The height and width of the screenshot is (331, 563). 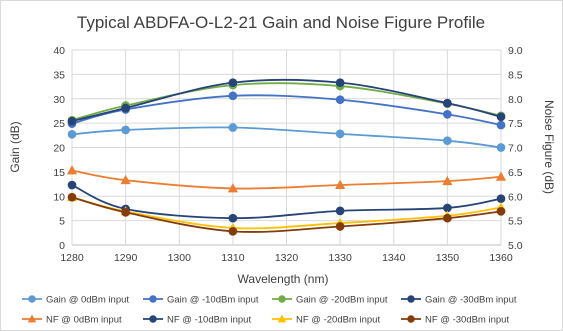 I want to click on x-axis-label: Wavelength (nm), so click(x=283, y=279).